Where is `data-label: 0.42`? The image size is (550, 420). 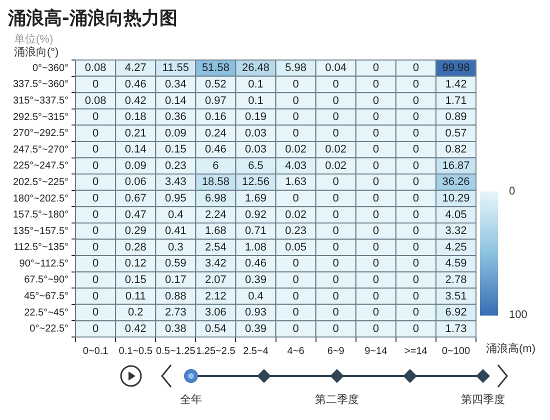
data-label: 0.42 is located at coordinates (135, 100).